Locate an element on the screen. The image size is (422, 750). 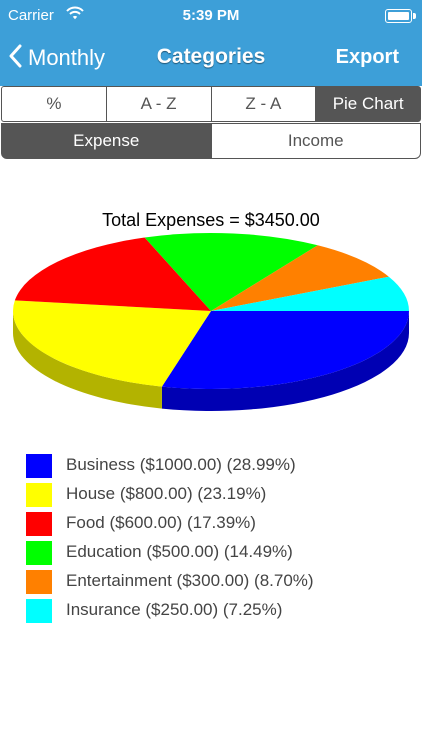
tab-z-a: Z - A is located at coordinates (263, 104).